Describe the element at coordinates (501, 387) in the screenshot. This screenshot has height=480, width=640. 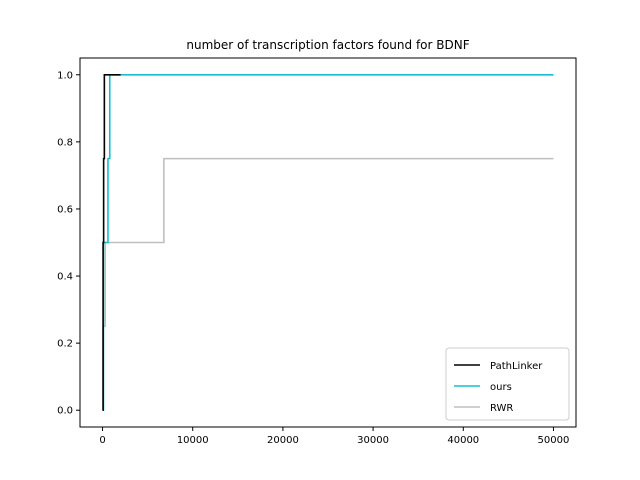
I see `legend-label: ours` at that location.